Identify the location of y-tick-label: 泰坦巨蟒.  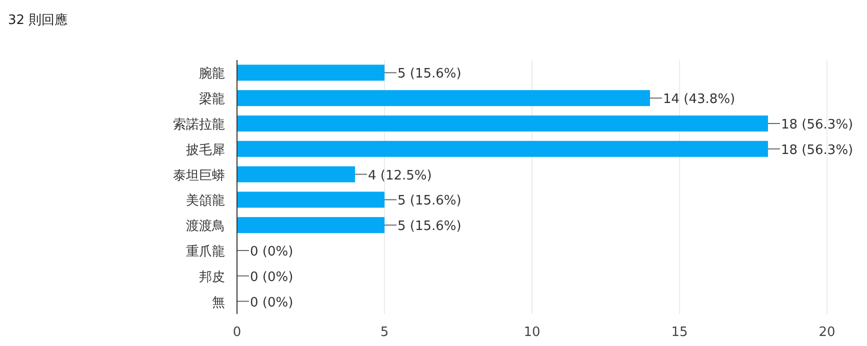
(199, 176).